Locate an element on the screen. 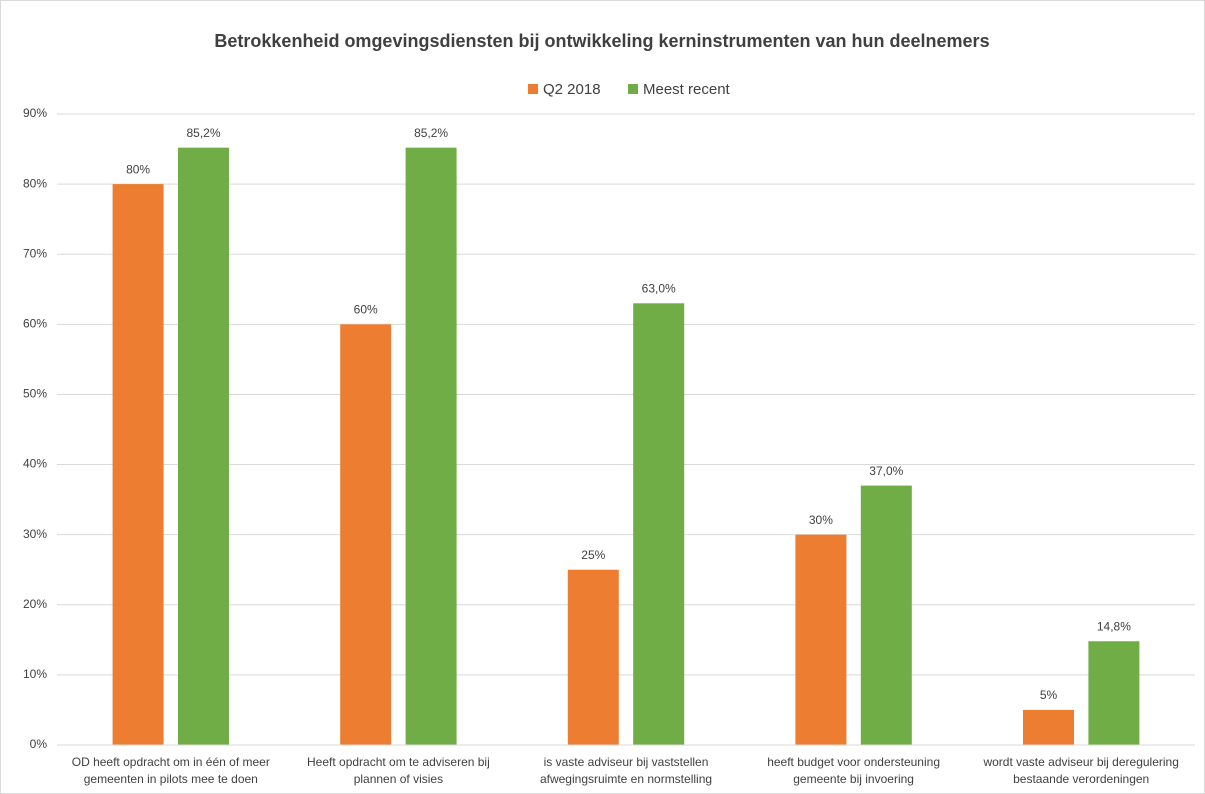 Image resolution: width=1205 pixels, height=794 pixels. y-tick-label: 40% is located at coordinates (35, 464).